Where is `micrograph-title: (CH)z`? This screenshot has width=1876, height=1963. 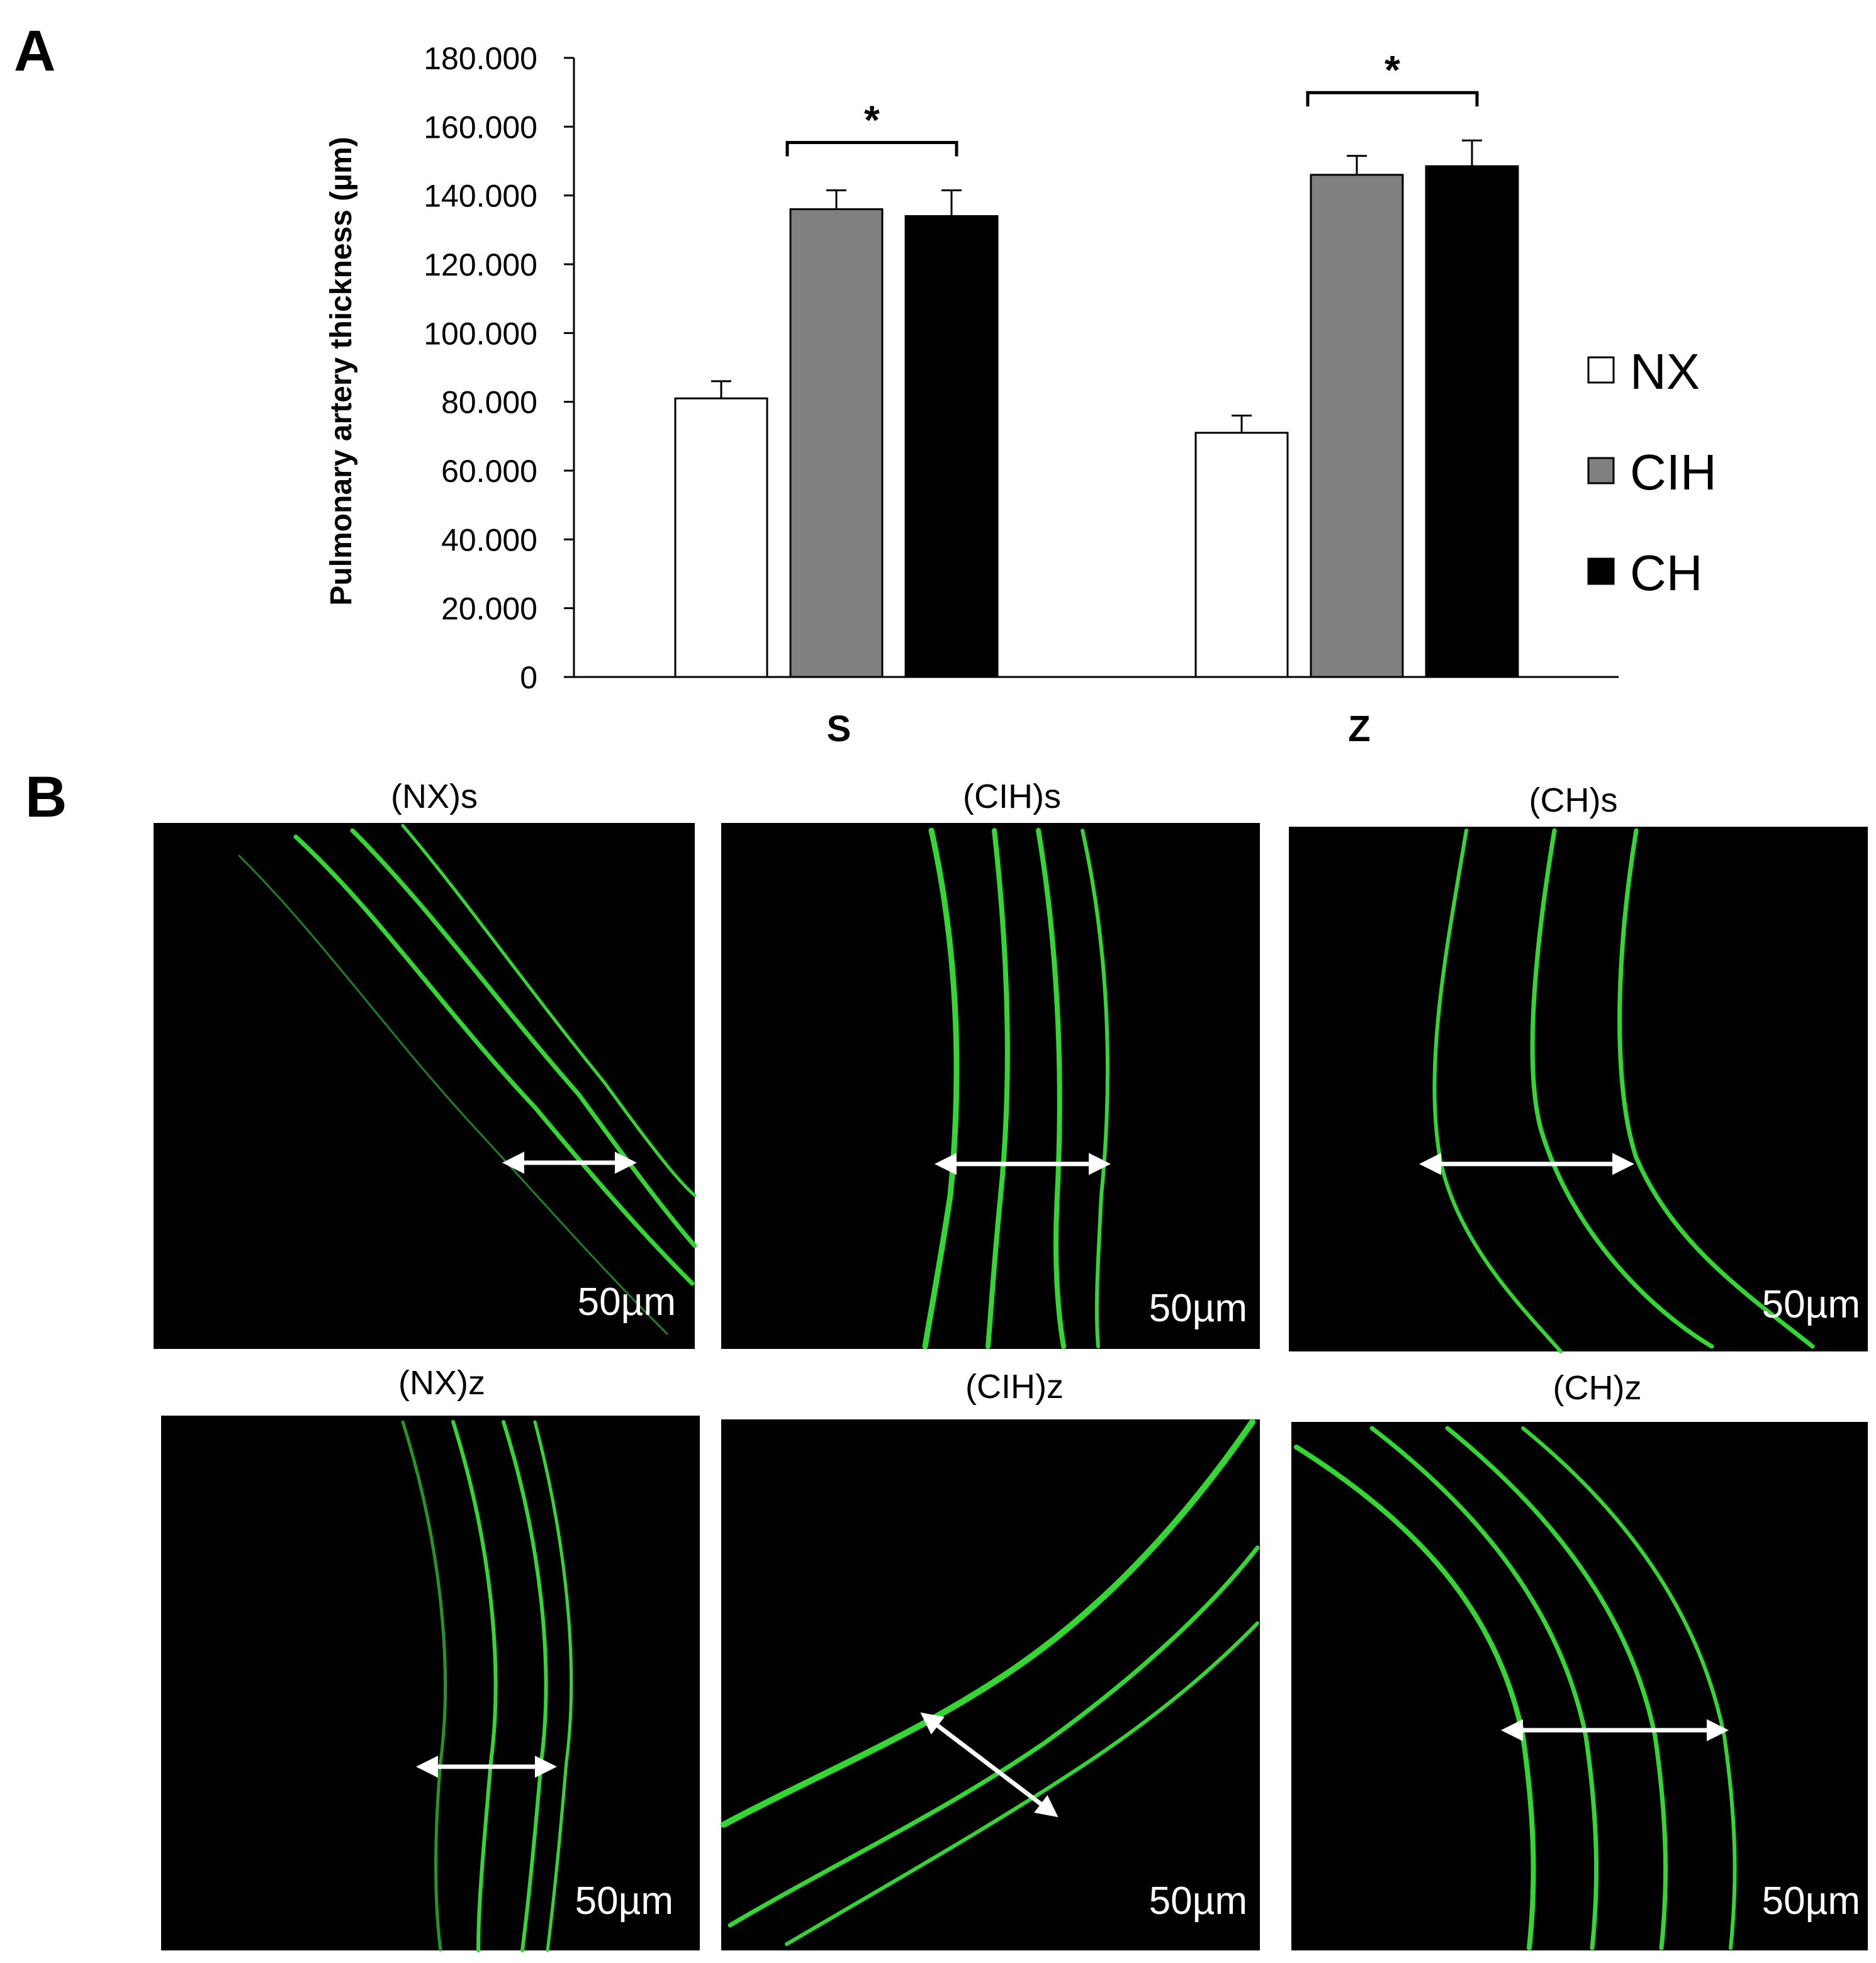
micrograph-title: (CH)z is located at coordinates (1597, 1388).